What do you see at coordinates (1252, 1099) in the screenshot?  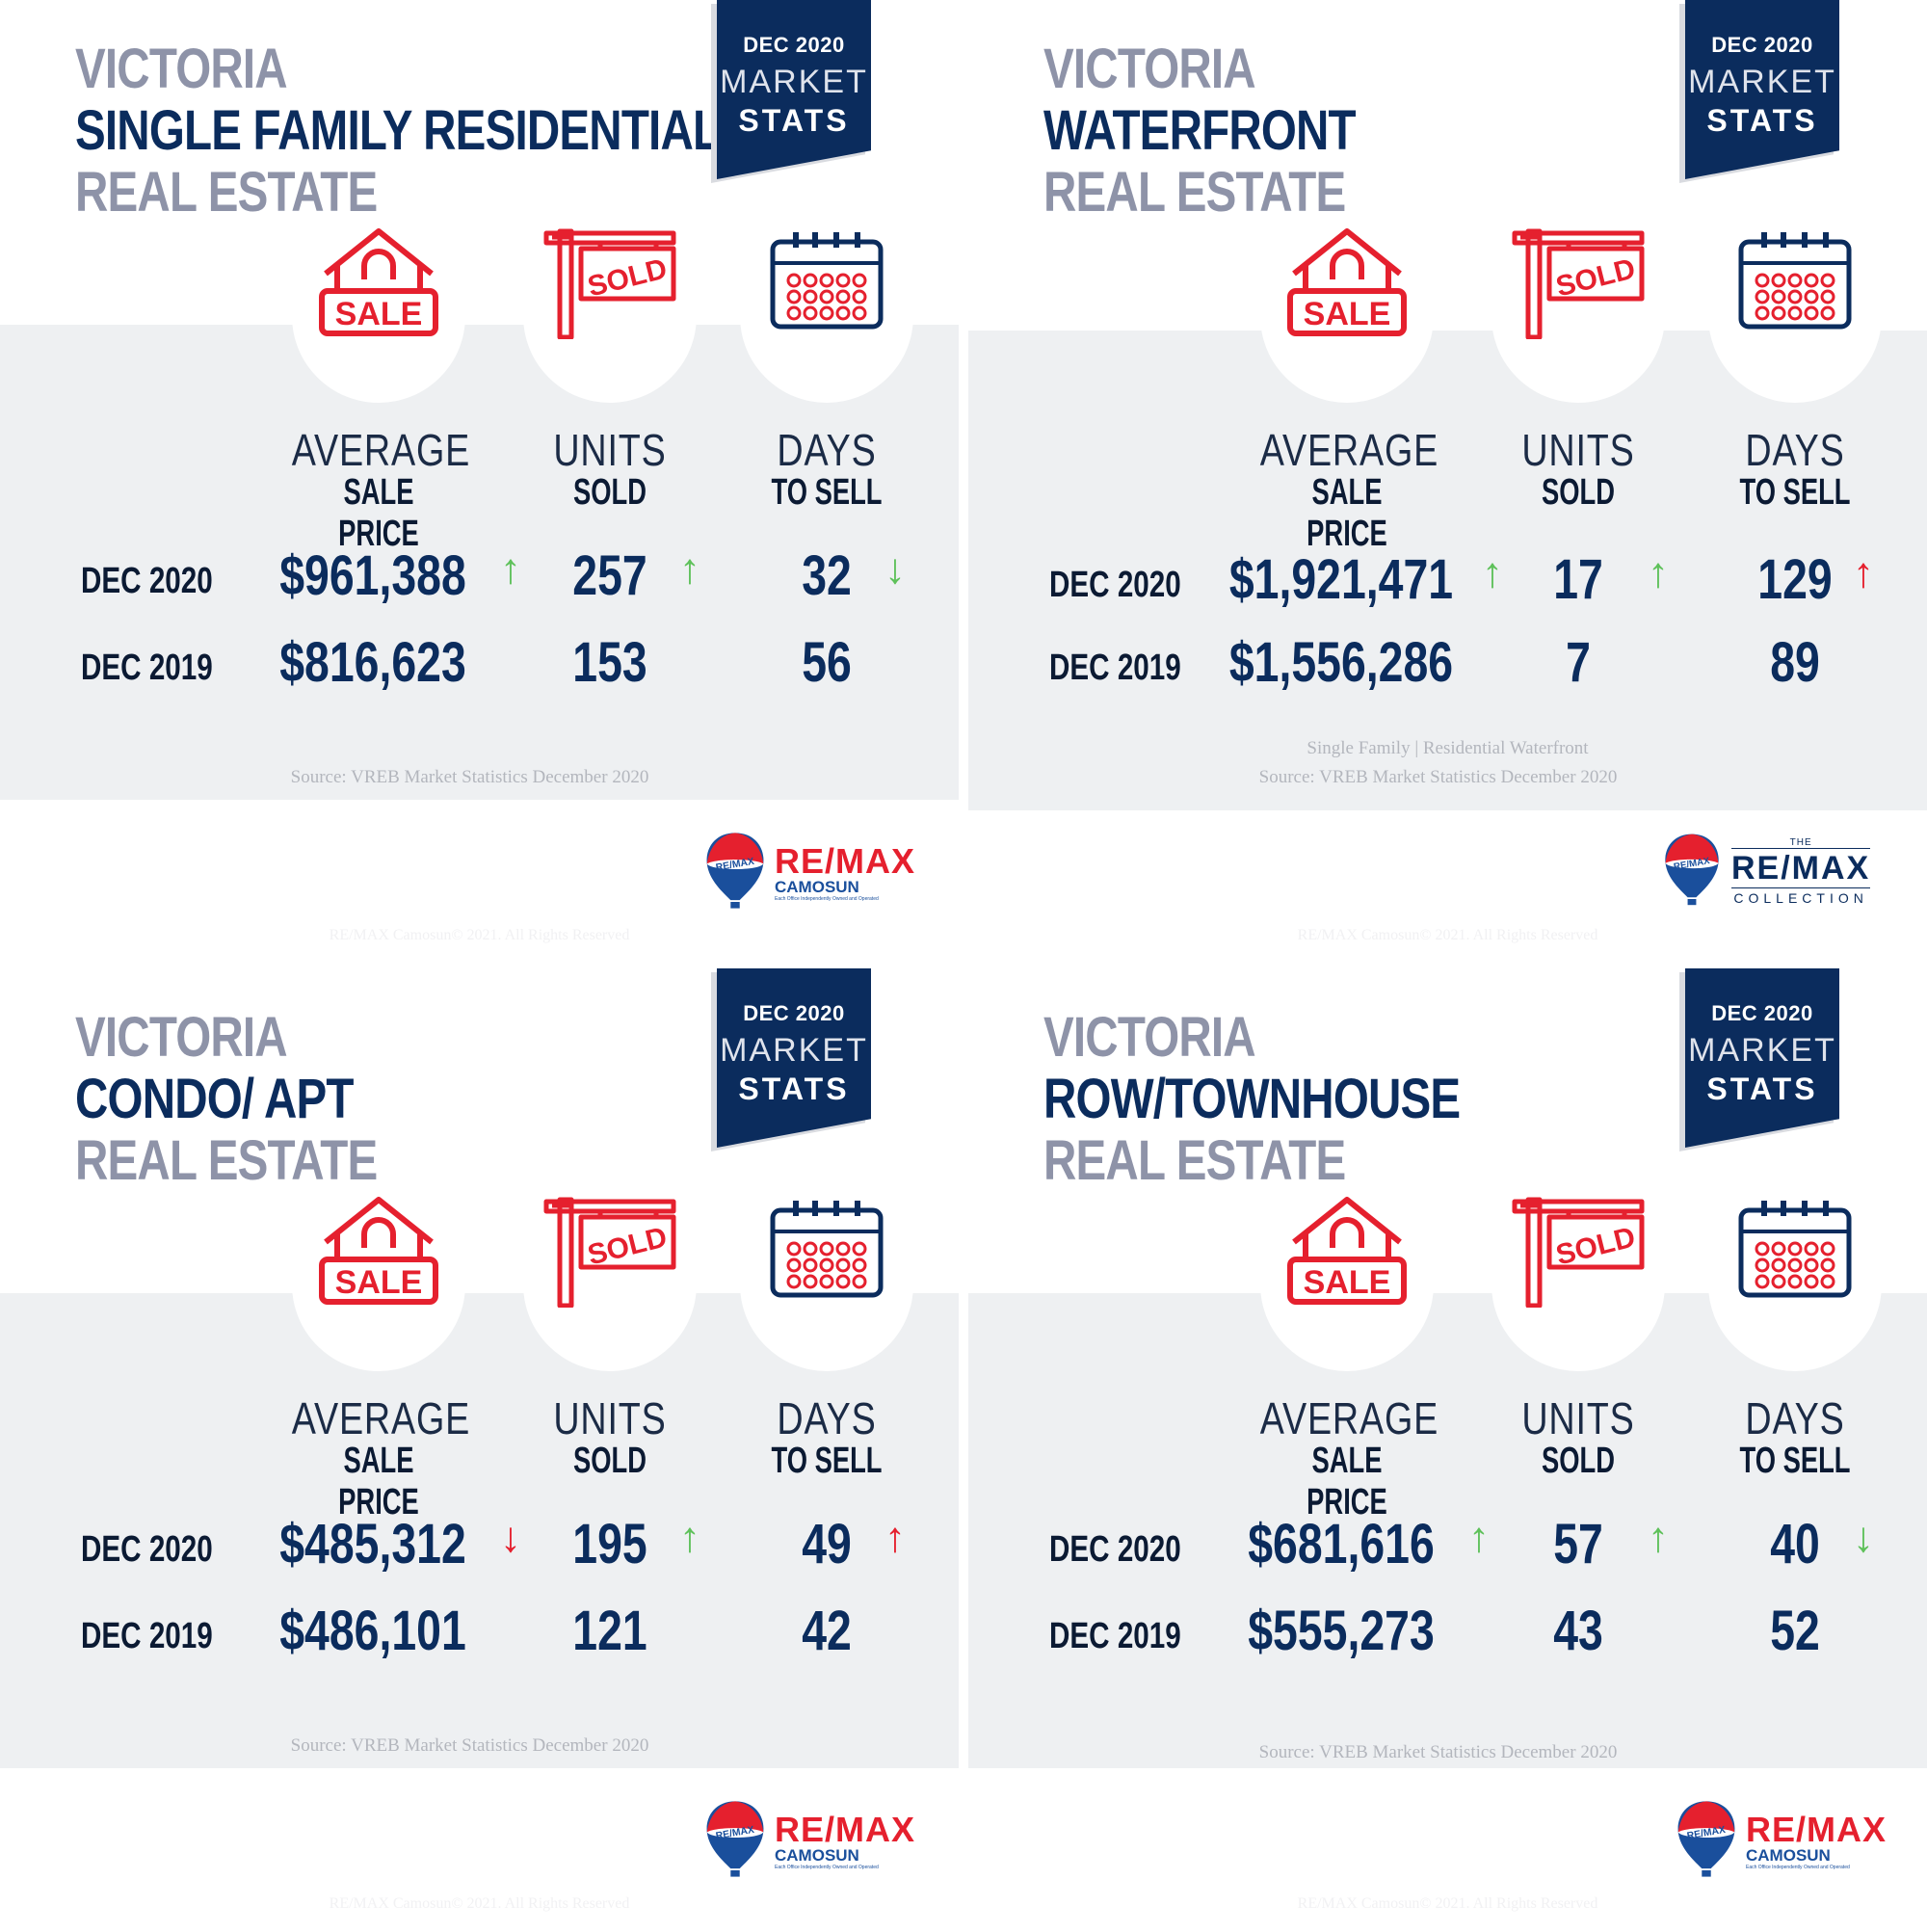 I see `title-category: ROW/TOWNHOUSE` at bounding box center [1252, 1099].